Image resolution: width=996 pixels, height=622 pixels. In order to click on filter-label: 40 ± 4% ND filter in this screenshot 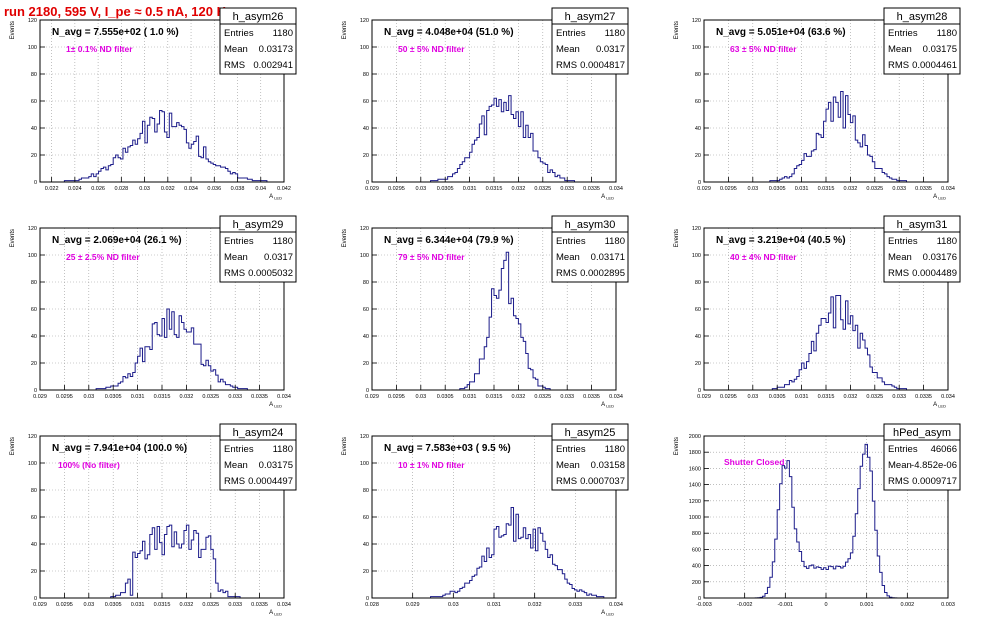, I will do `click(763, 257)`.